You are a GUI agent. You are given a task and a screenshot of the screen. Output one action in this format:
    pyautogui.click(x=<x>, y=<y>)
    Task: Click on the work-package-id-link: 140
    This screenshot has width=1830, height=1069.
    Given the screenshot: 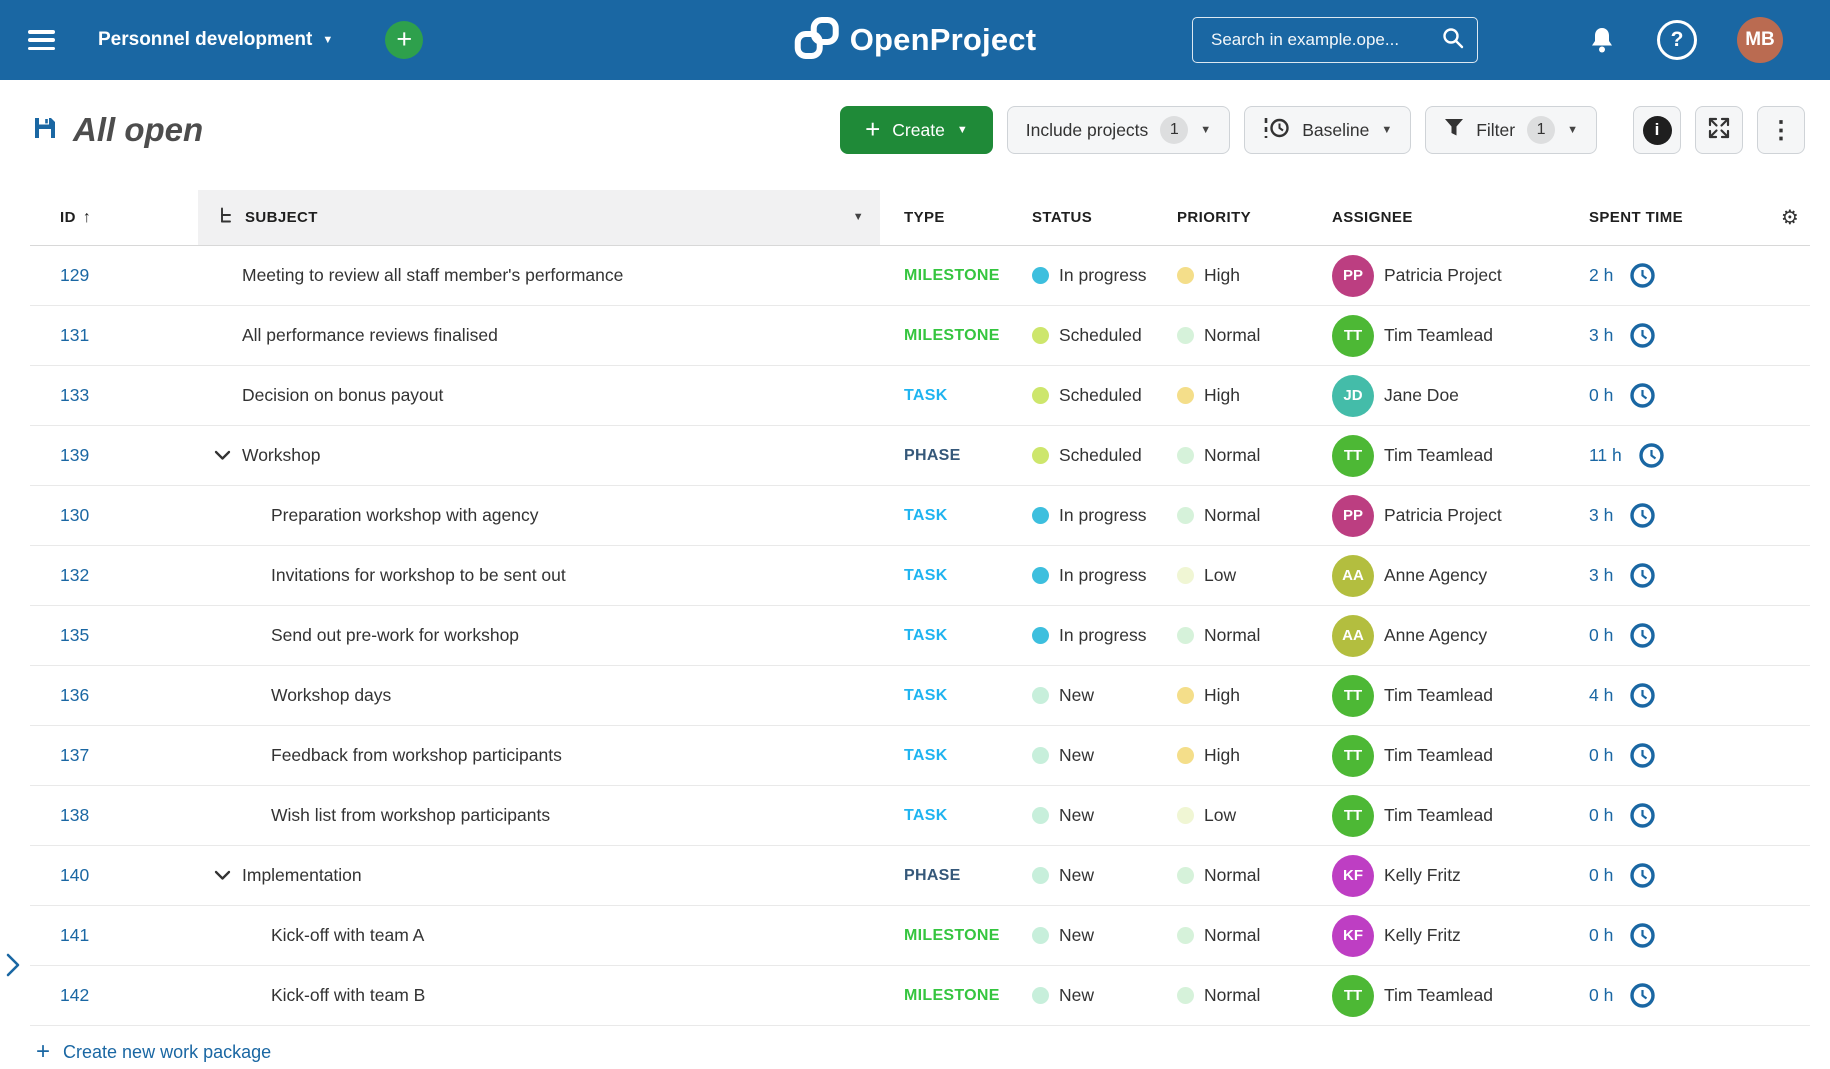 What is the action you would take?
    pyautogui.click(x=75, y=875)
    